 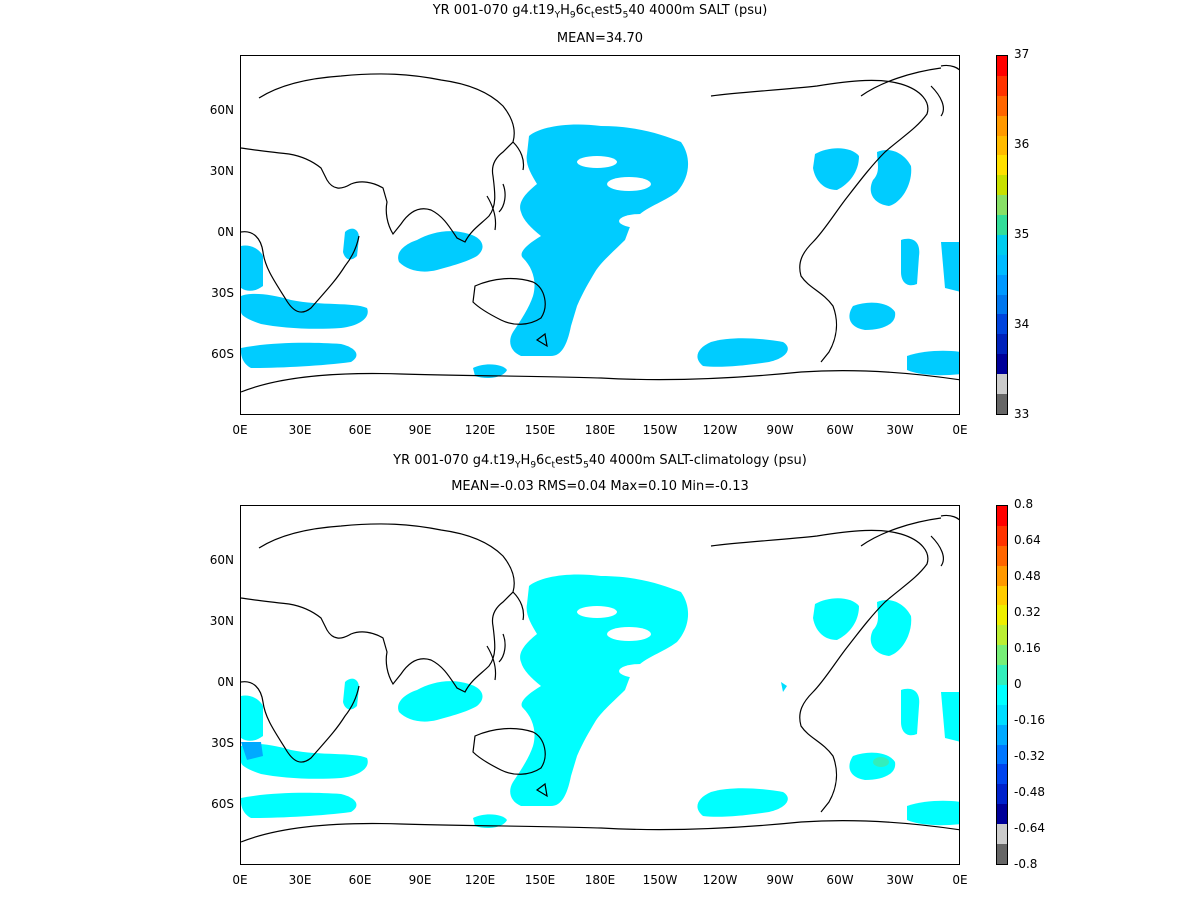 I want to click on colorbar-label: 35, so click(x=1022, y=234).